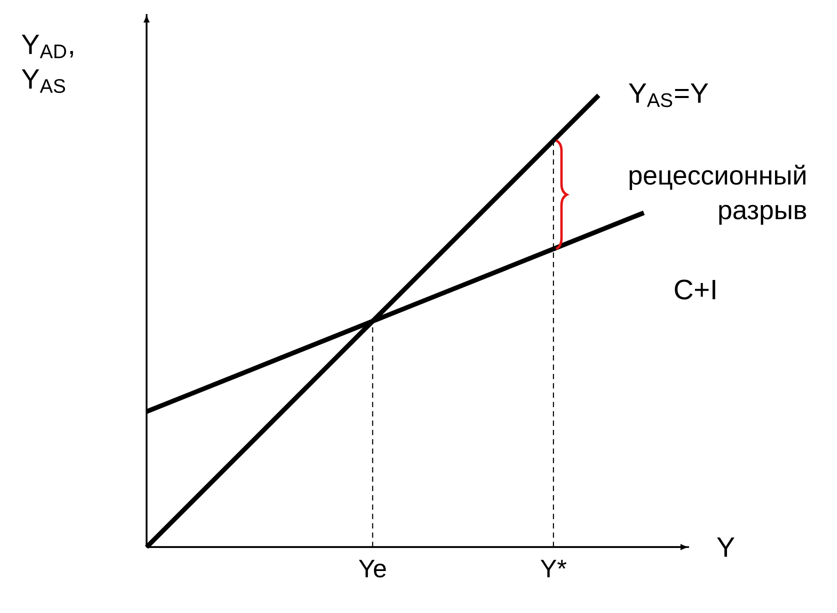 Image resolution: width=837 pixels, height=613 pixels. I want to click on x-tick-label: Y*, so click(553, 569).